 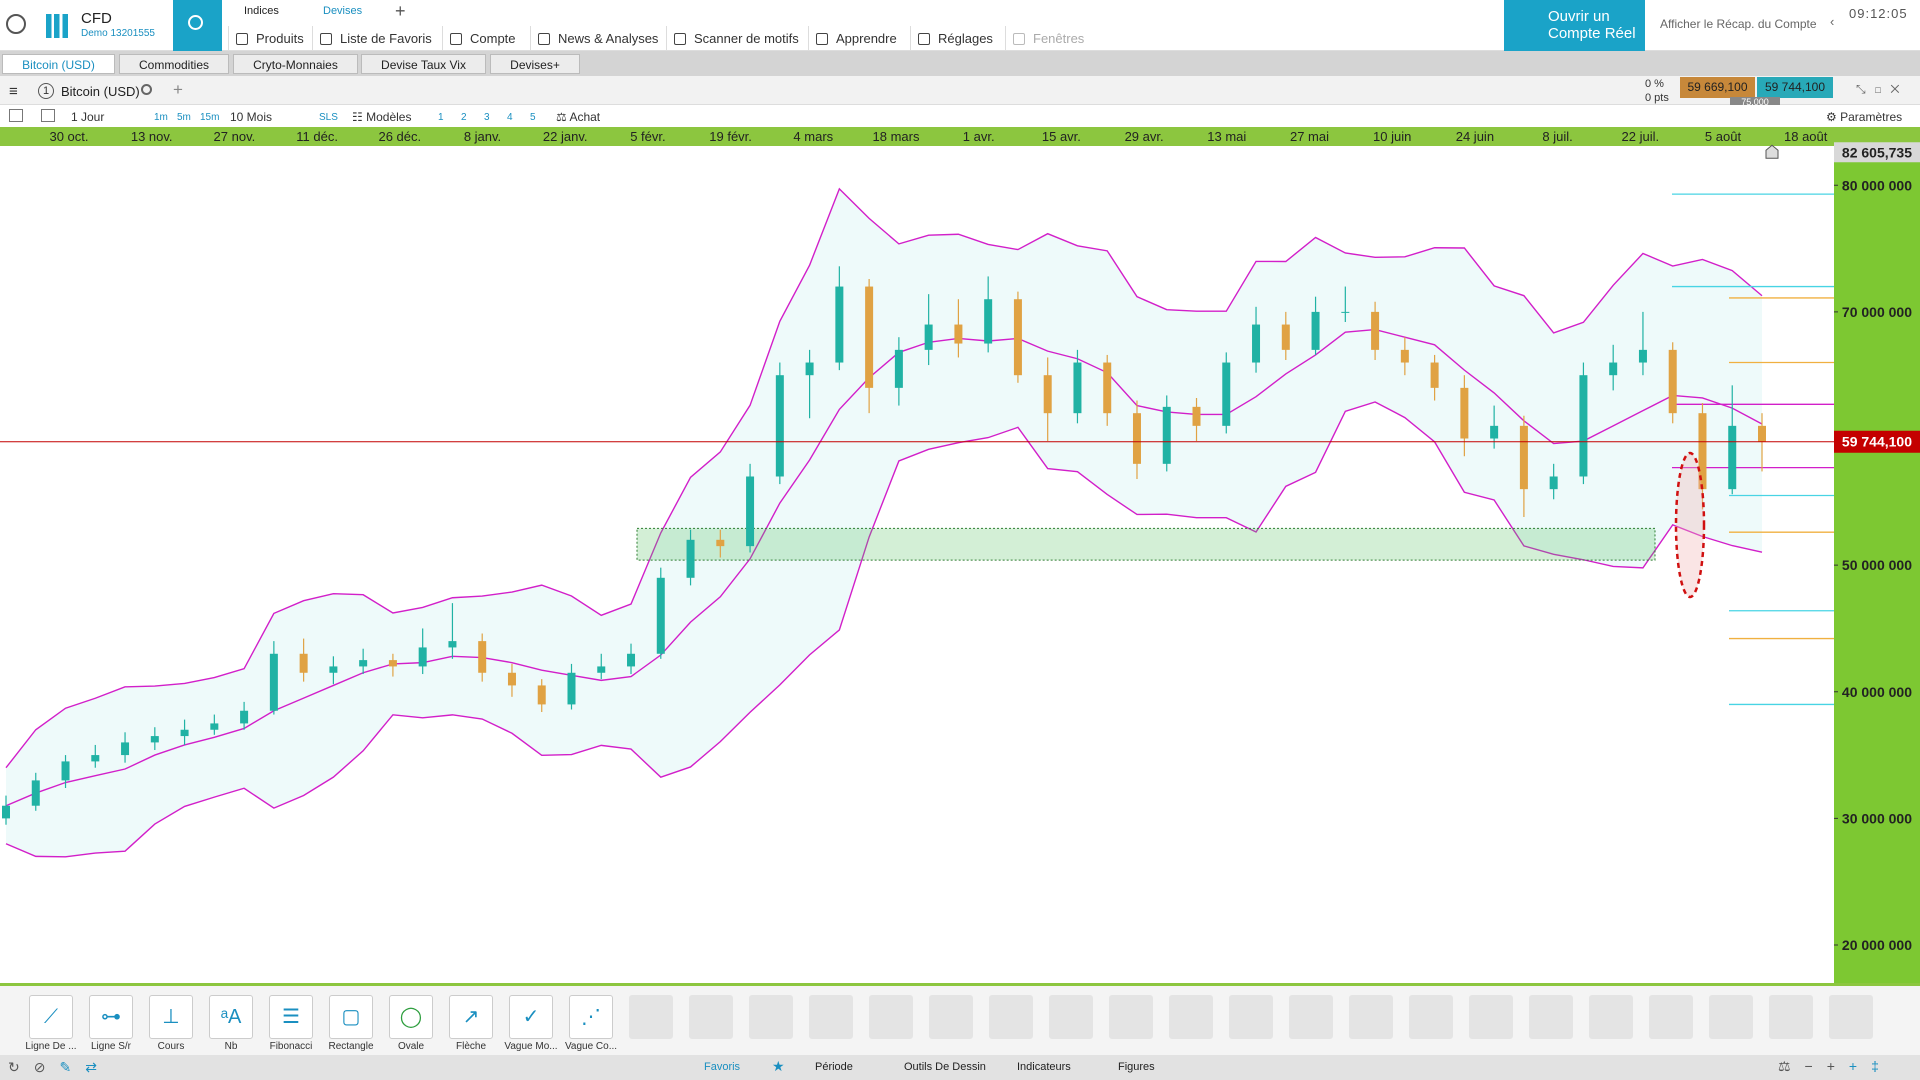 What do you see at coordinates (161, 117) in the screenshot?
I see `period: 1m` at bounding box center [161, 117].